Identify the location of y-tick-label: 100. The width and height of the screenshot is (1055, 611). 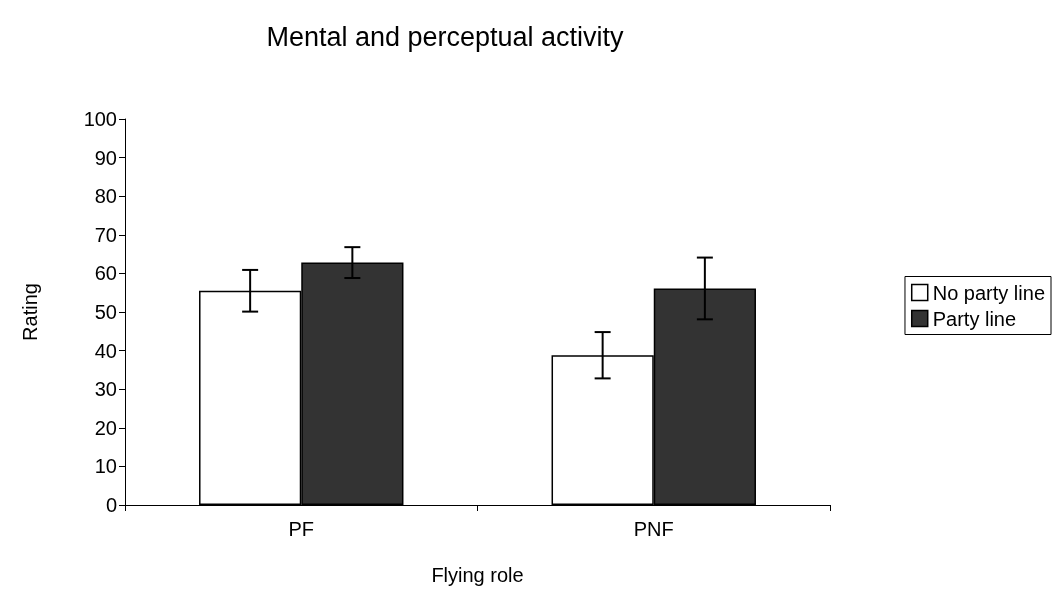
(100, 119).